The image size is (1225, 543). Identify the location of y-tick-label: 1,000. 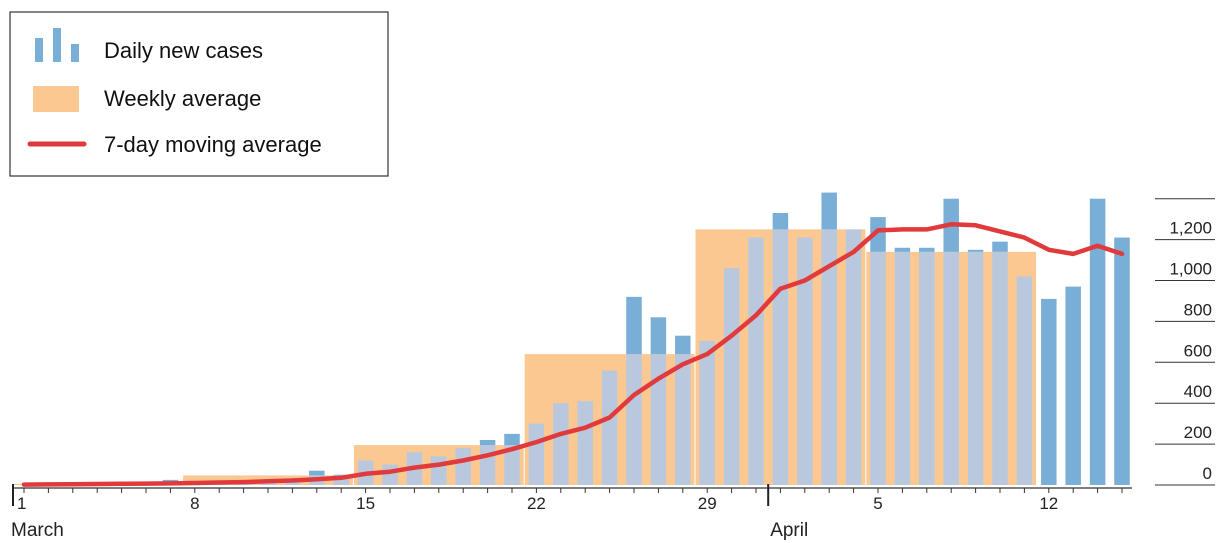
(1190, 269).